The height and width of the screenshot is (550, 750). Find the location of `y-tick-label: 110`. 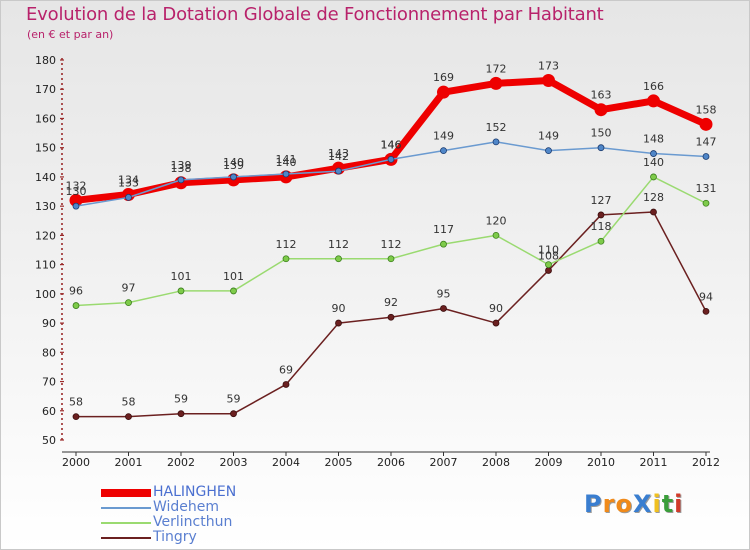

y-tick-label: 110 is located at coordinates (45, 265).